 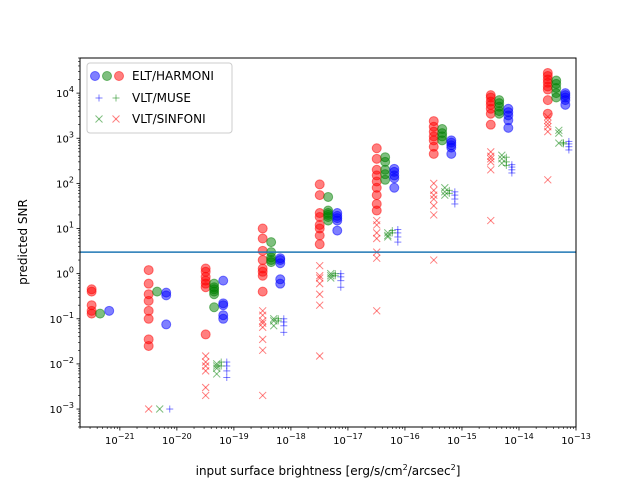 What do you see at coordinates (563, 144) in the screenshot?
I see `vlt-muse-green-point` at bounding box center [563, 144].